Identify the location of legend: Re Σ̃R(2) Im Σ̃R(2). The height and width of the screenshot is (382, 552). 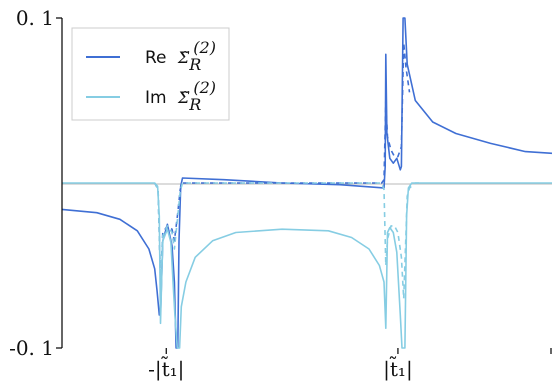
(150, 74).